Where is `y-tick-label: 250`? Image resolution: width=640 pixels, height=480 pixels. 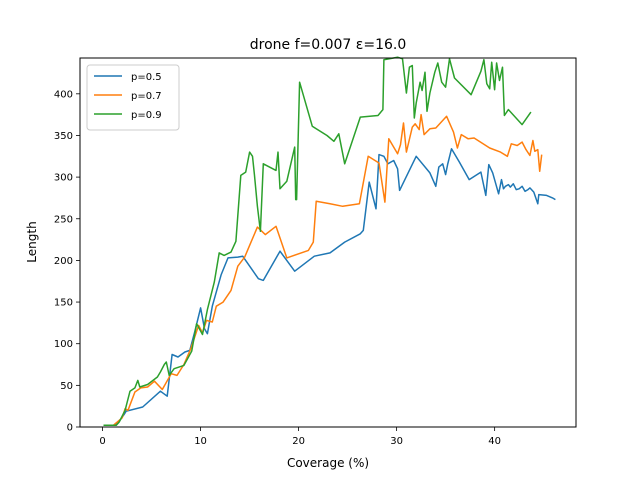 y-tick-label: 250 is located at coordinates (63, 219).